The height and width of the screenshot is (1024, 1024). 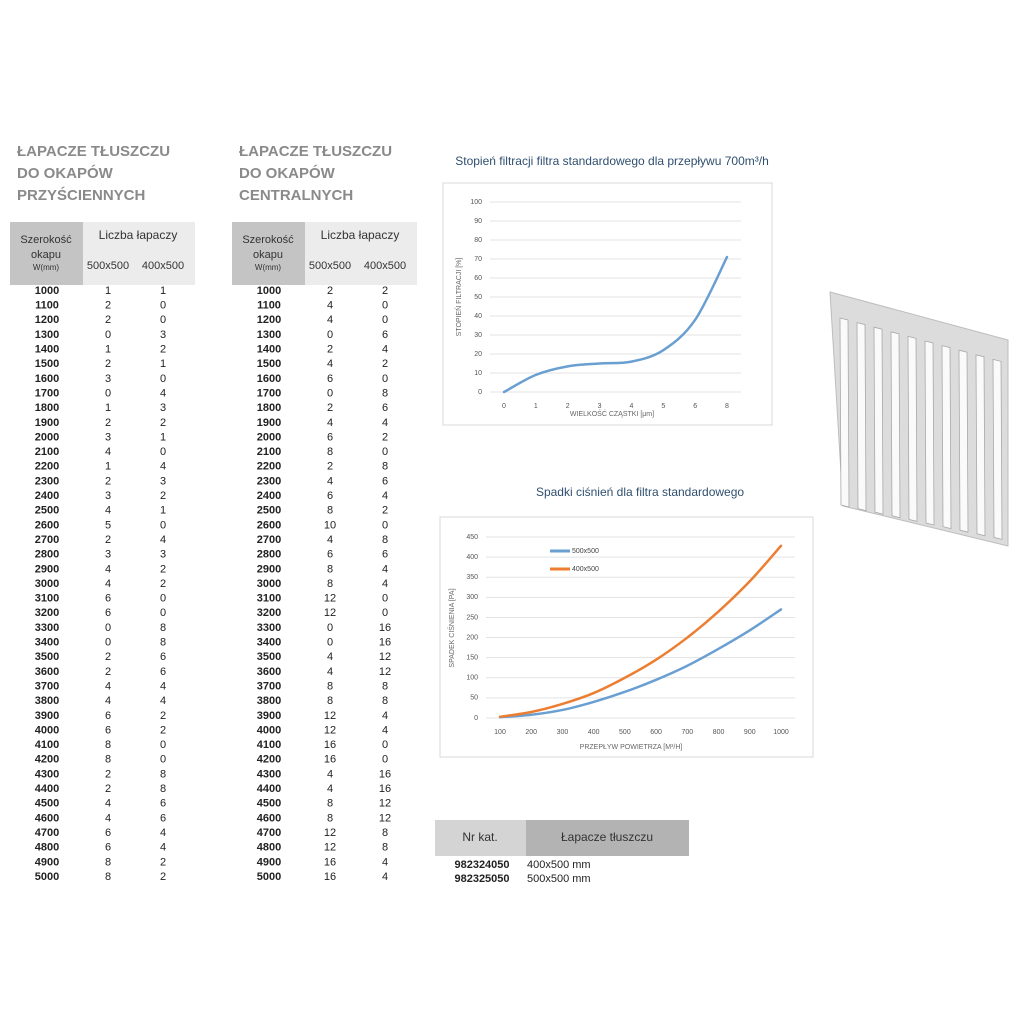 I want to click on y-tick-label: 90, so click(x=478, y=221).